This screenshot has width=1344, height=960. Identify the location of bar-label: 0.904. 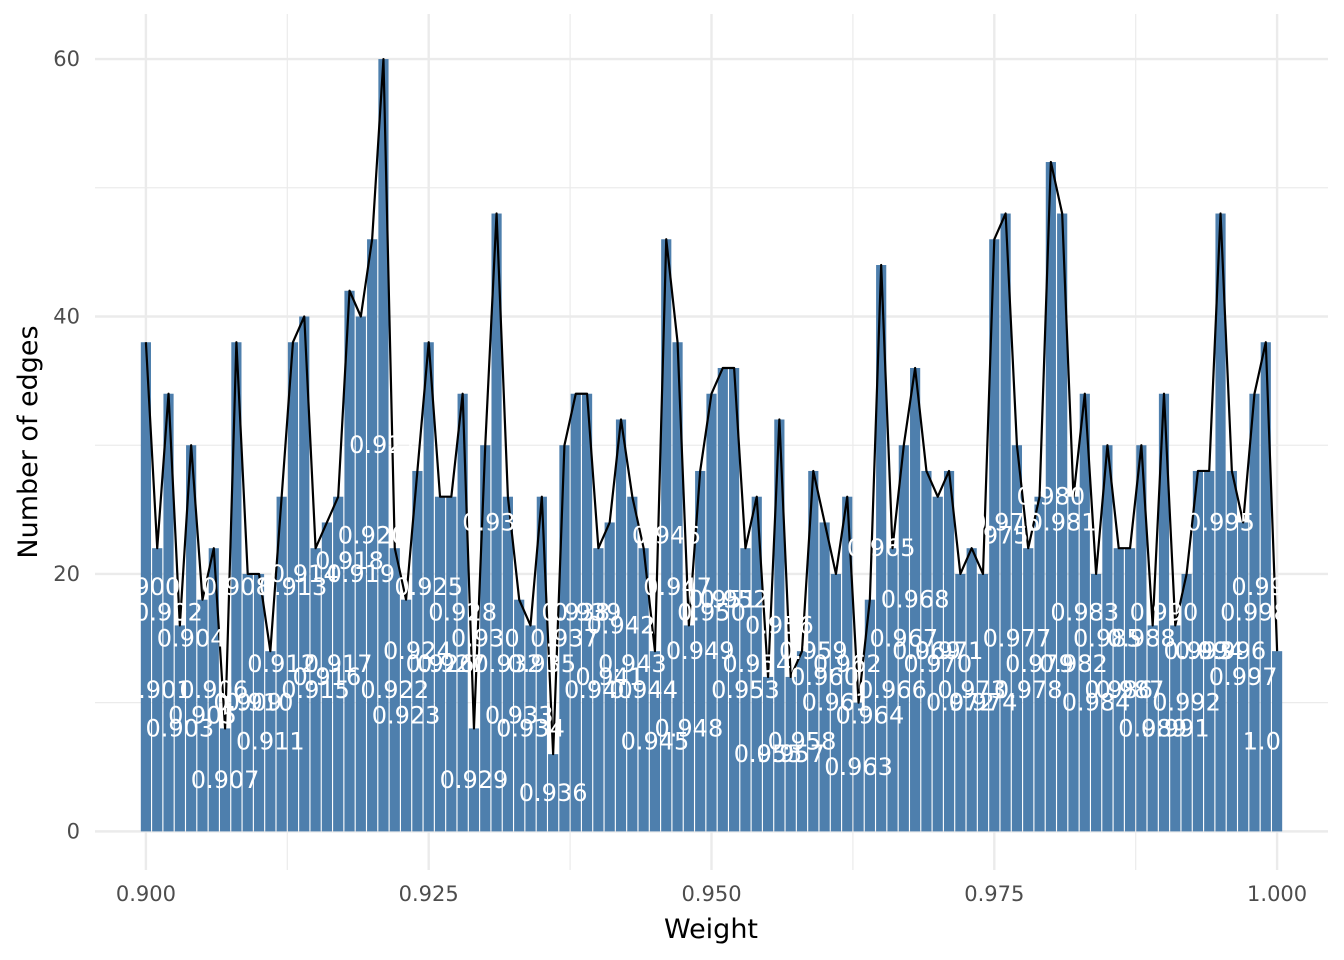
(191, 638).